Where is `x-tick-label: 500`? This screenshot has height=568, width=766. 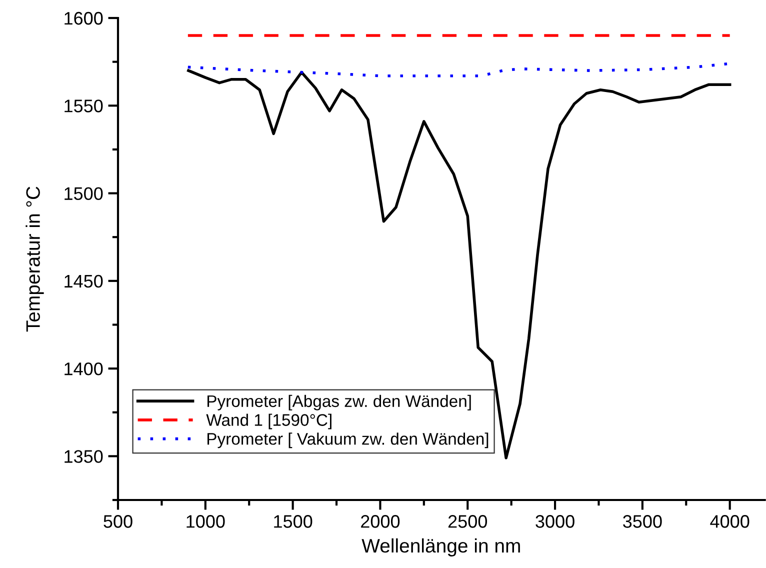 x-tick-label: 500 is located at coordinates (118, 521).